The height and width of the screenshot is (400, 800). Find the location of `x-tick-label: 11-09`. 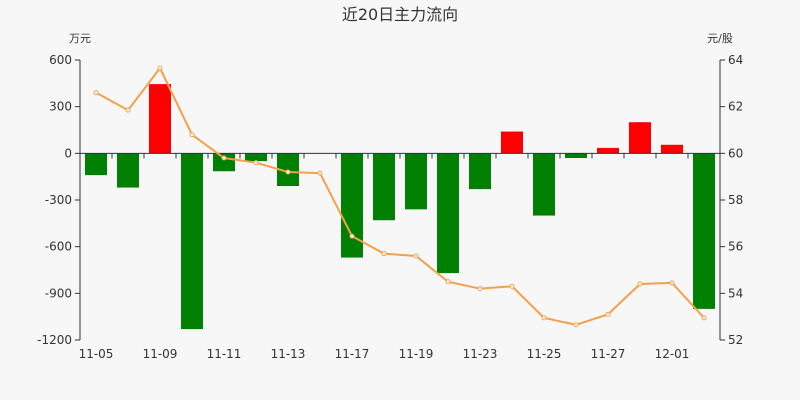

x-tick-label: 11-09 is located at coordinates (160, 354).